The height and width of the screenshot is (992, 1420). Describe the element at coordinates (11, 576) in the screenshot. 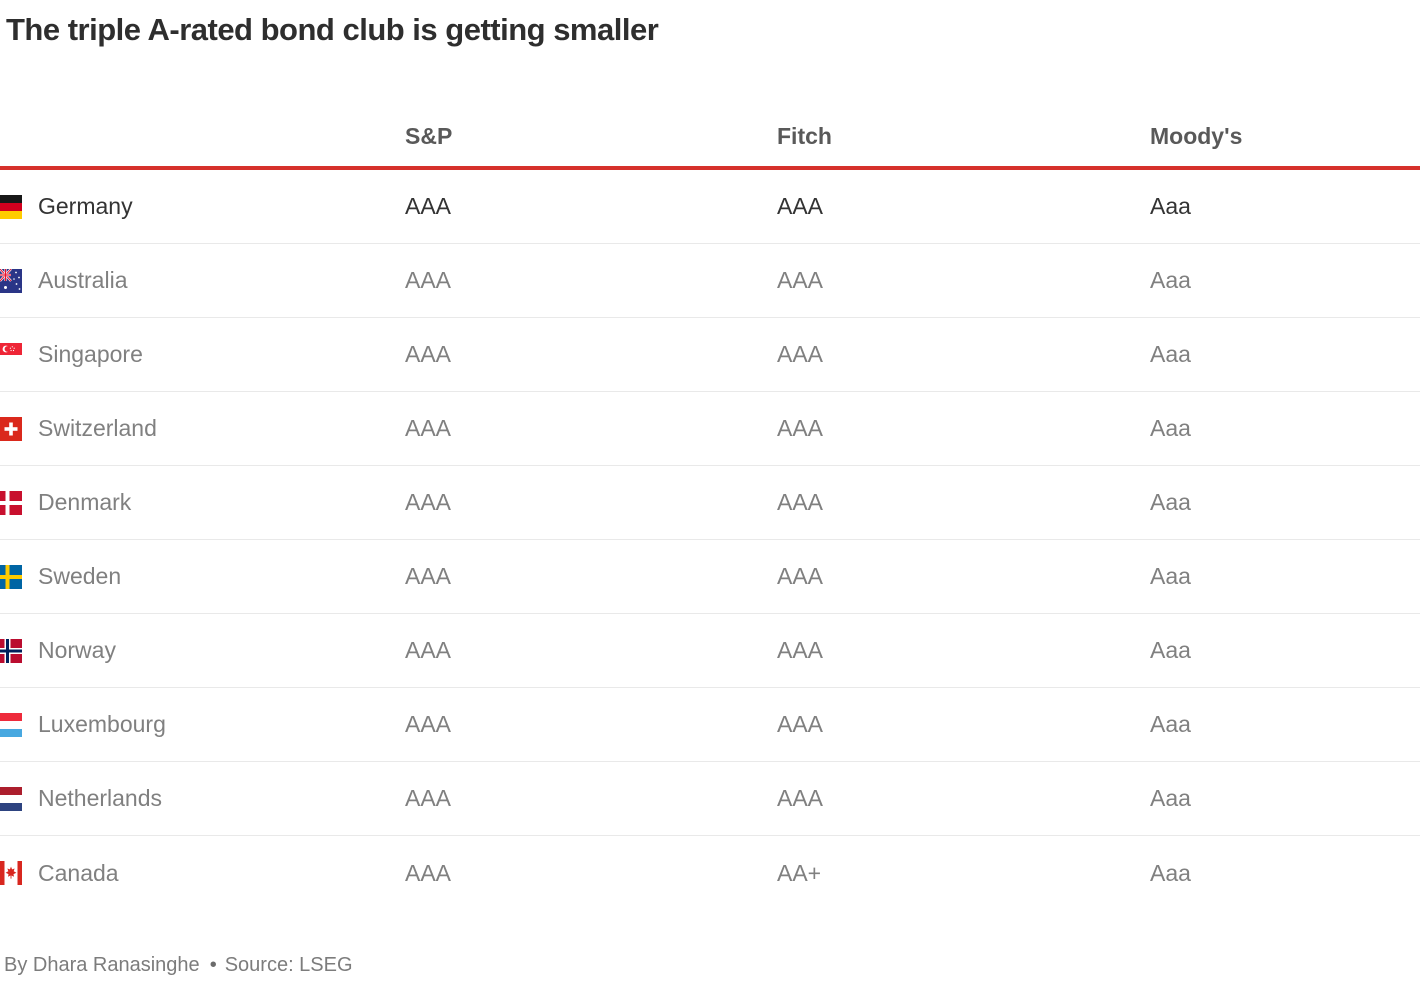

I see `flag-sweden-icon` at that location.